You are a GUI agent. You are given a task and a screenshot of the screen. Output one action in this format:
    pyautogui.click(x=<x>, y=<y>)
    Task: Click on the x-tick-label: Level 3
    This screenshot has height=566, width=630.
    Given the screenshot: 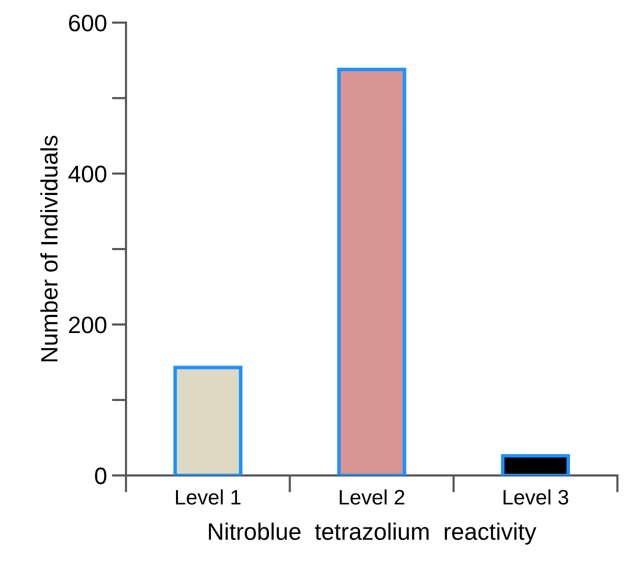 What is the action you would take?
    pyautogui.click(x=536, y=497)
    